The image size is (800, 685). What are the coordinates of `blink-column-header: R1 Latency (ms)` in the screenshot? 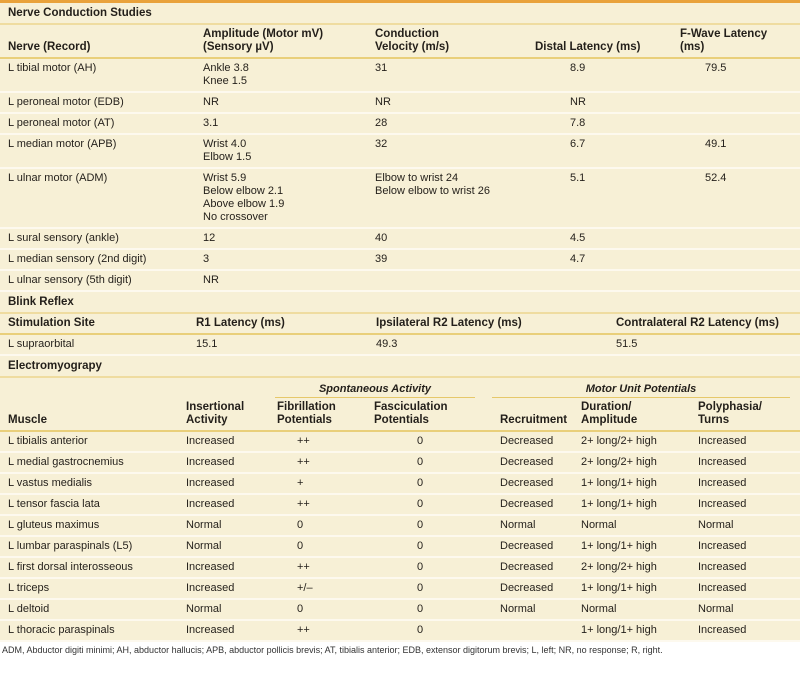 It's located at (240, 323).